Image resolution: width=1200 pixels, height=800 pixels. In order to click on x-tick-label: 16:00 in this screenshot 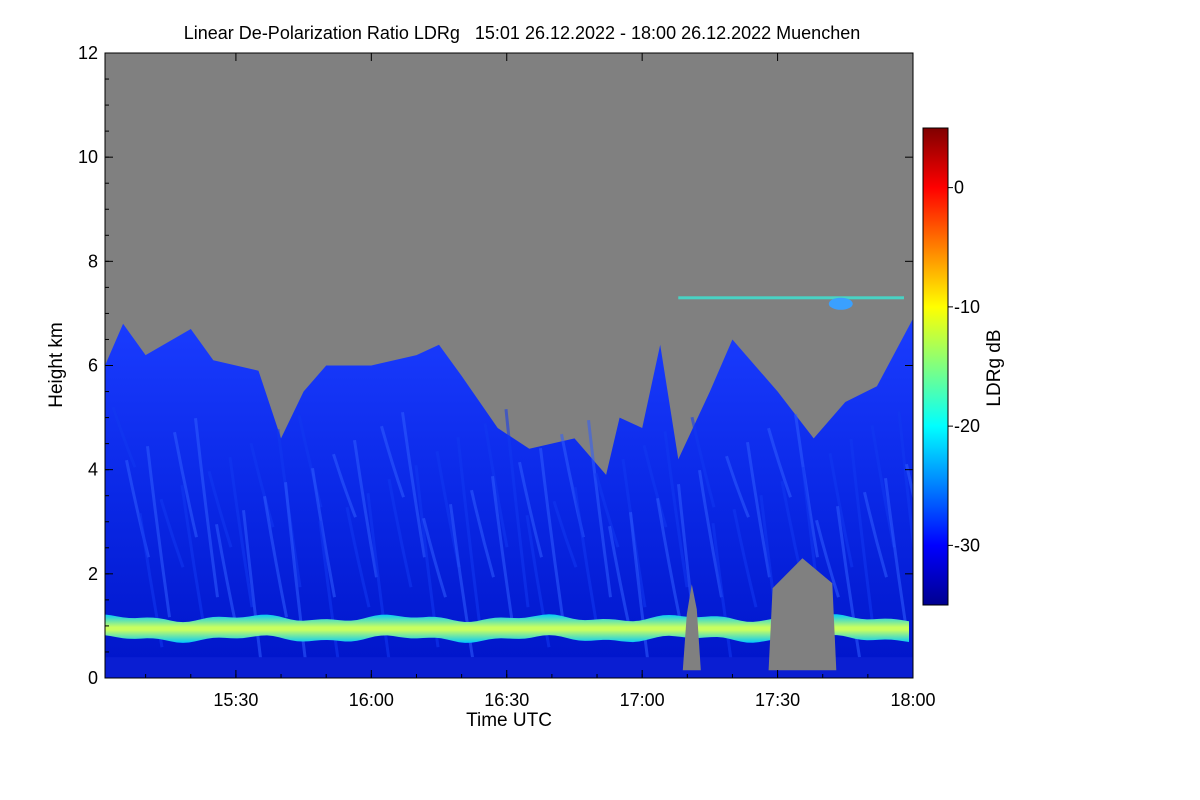, I will do `click(371, 700)`.